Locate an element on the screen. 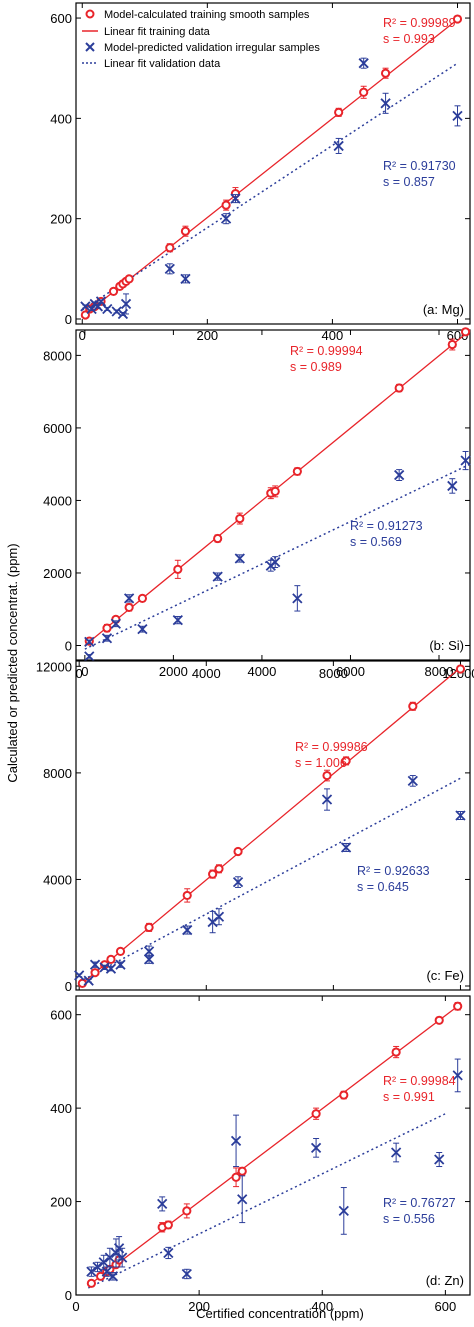  validation-s-label: s = 0.556 is located at coordinates (409, 1219).